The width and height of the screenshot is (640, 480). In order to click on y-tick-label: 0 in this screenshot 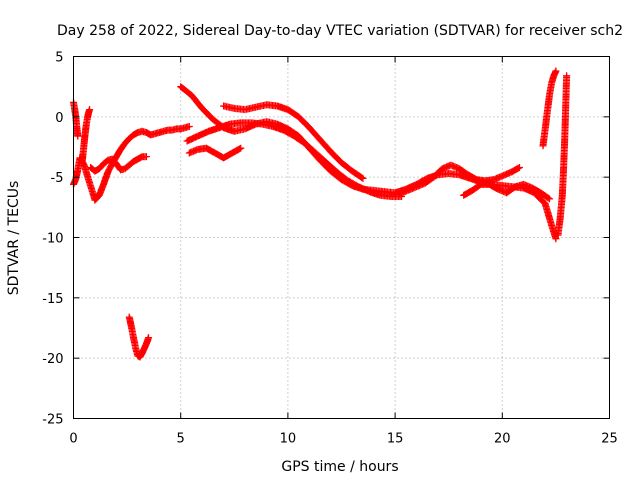, I will do `click(59, 118)`.